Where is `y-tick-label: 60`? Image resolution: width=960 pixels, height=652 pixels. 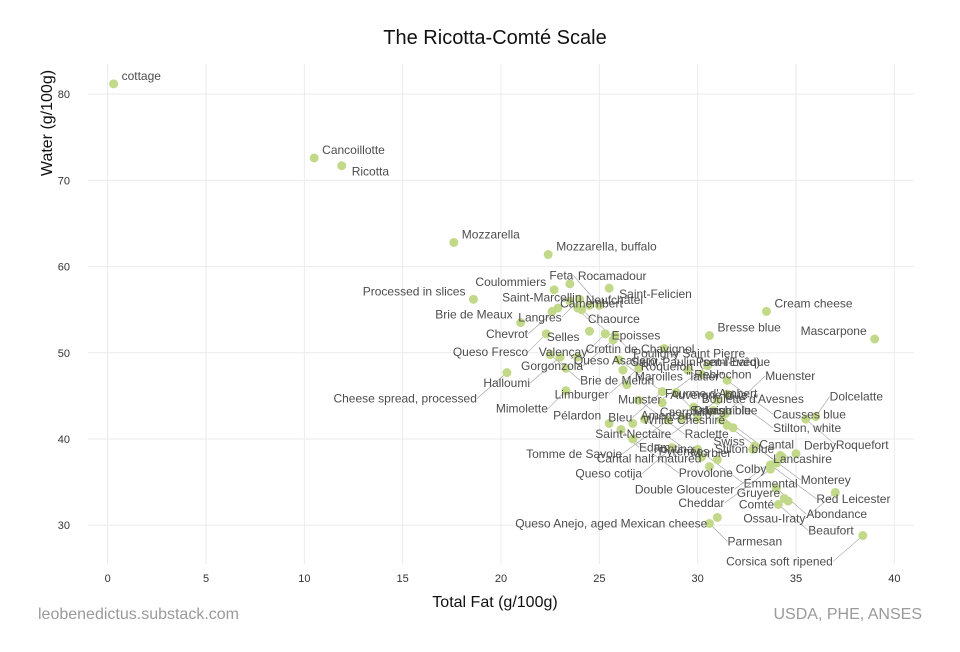
y-tick-label: 60 is located at coordinates (64, 268).